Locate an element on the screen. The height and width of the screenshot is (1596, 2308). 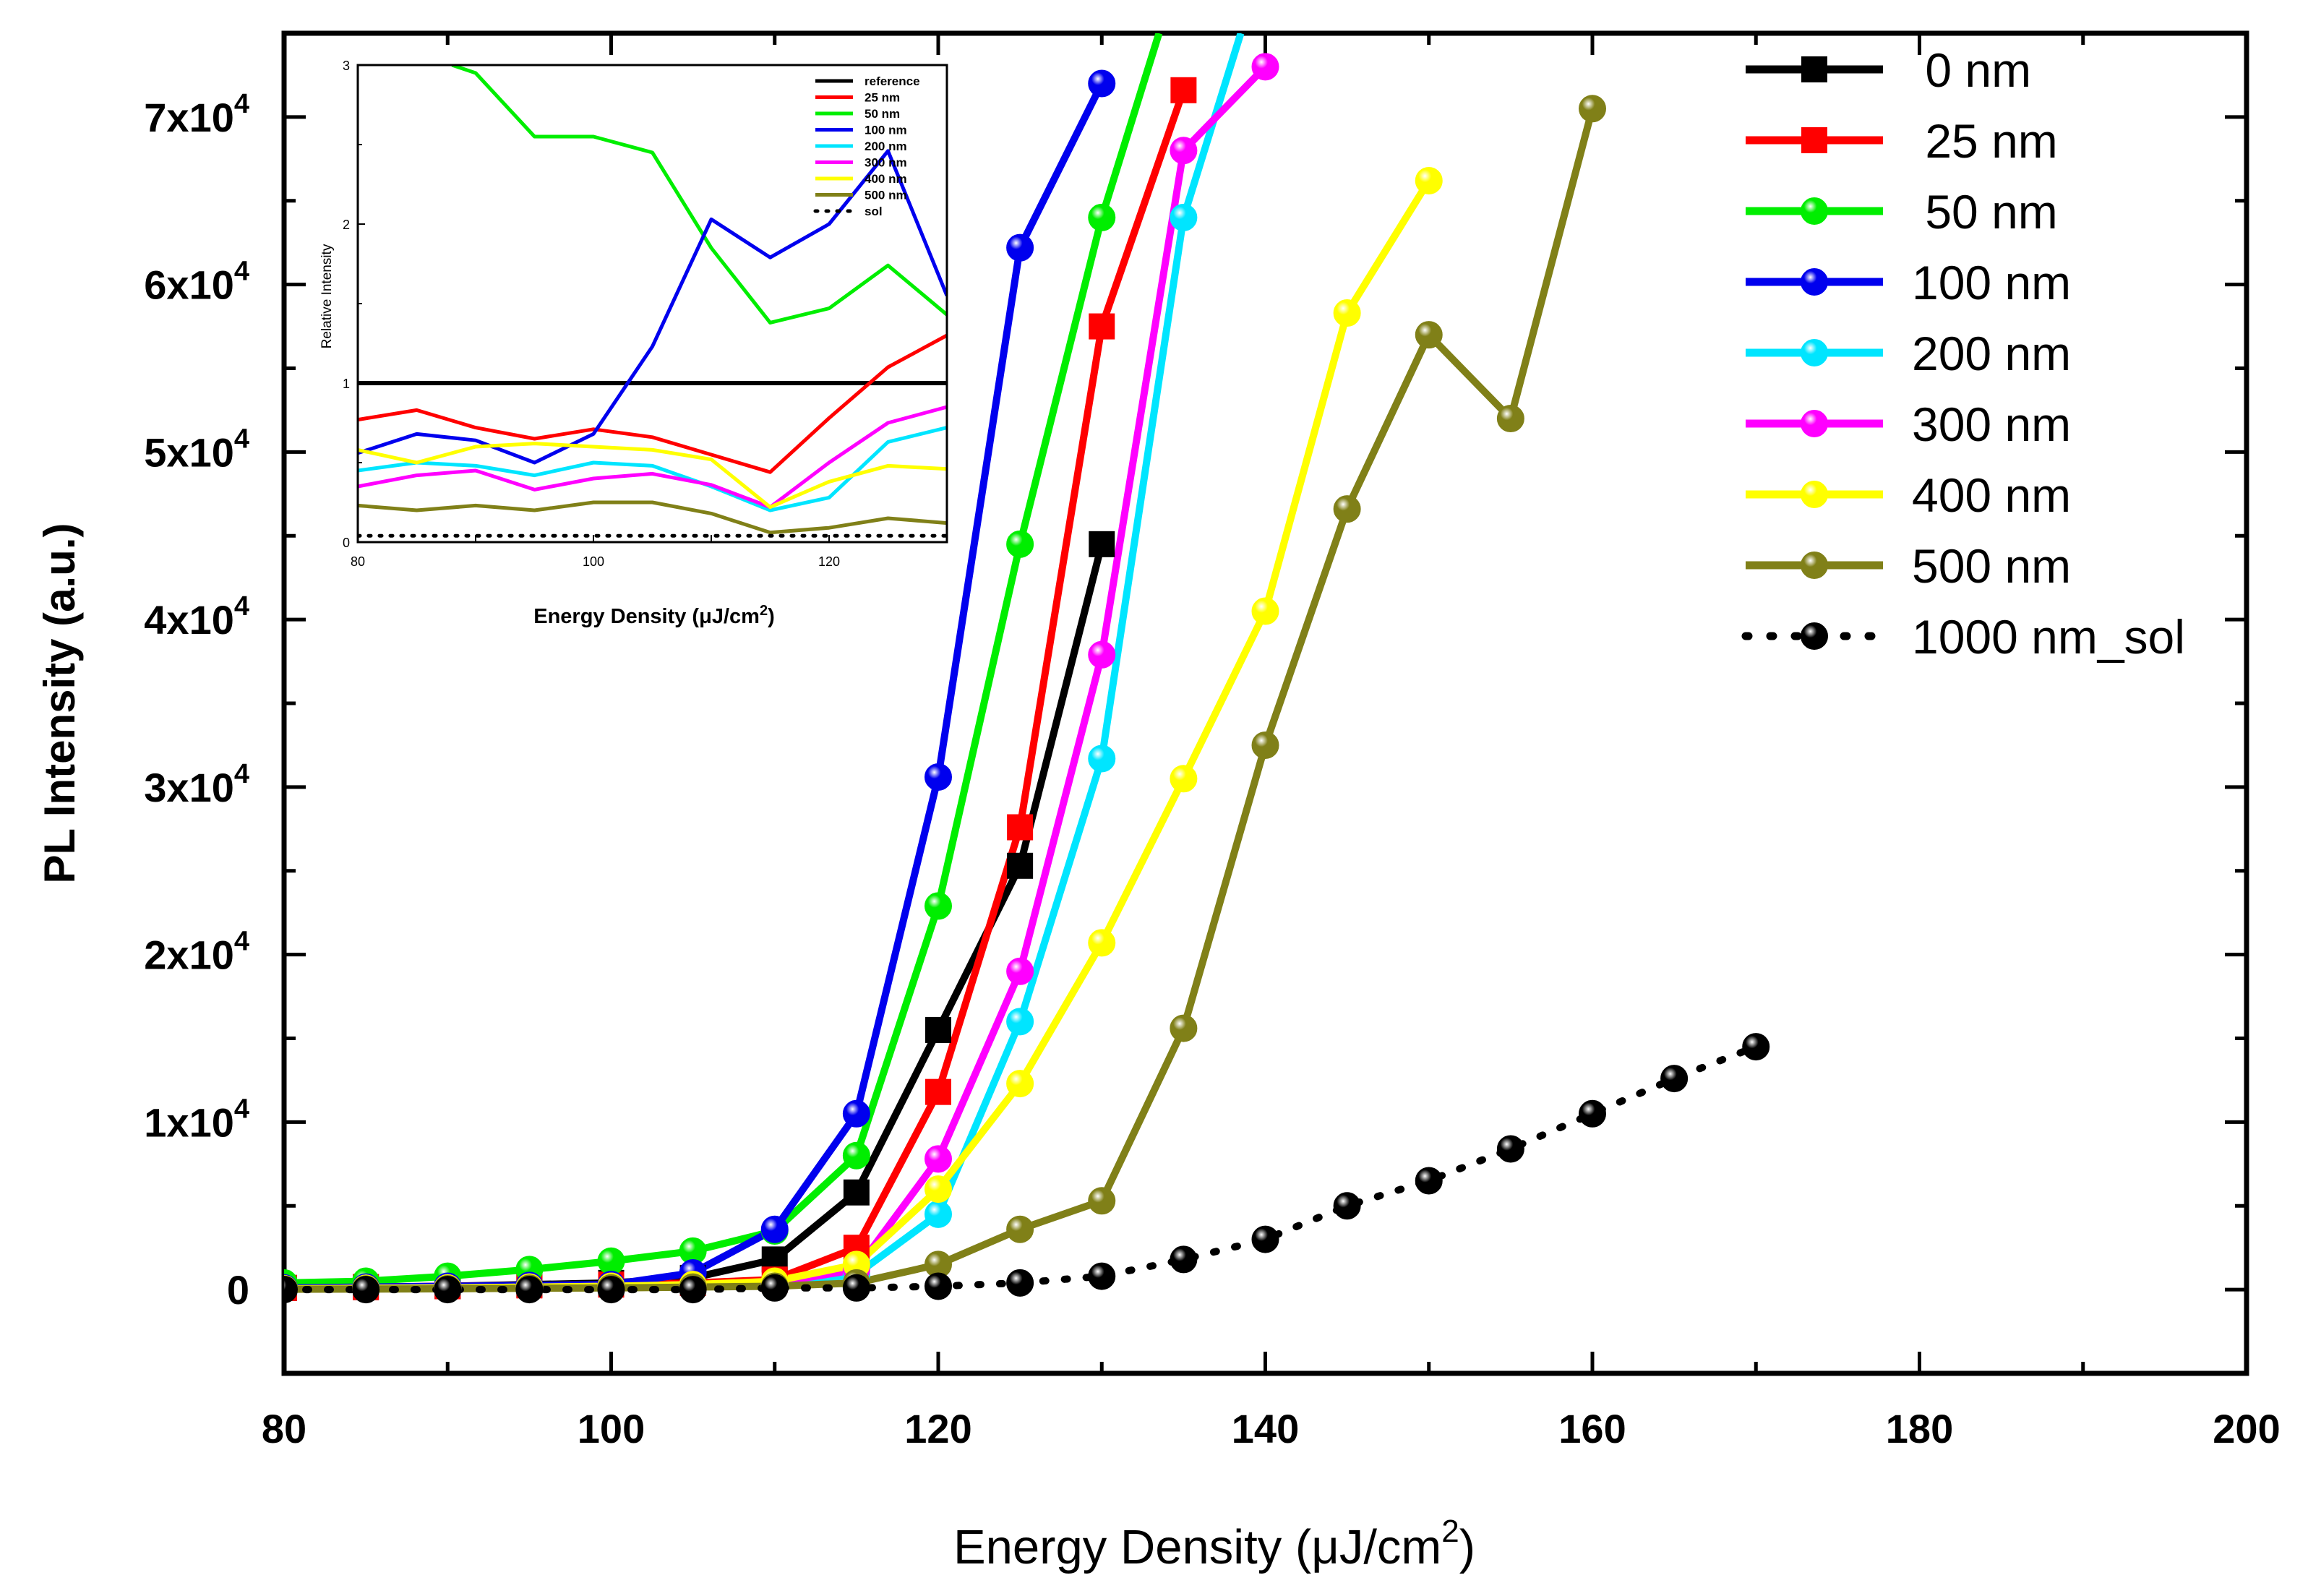
inset-series-line-400-nm is located at coordinates (652, 476).